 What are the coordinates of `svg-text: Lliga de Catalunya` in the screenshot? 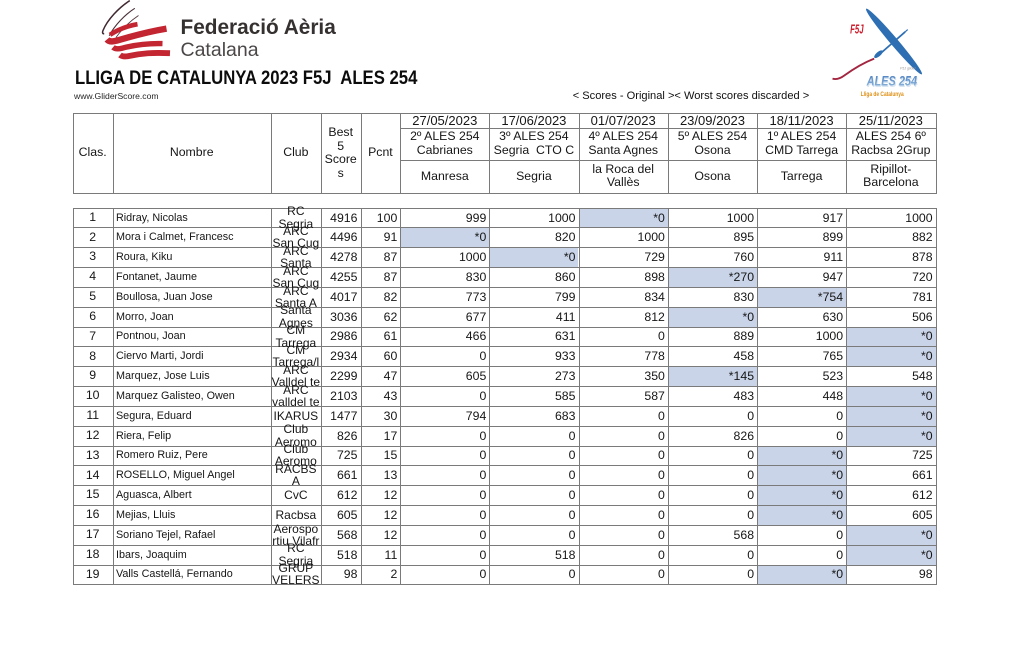 It's located at (883, 95).